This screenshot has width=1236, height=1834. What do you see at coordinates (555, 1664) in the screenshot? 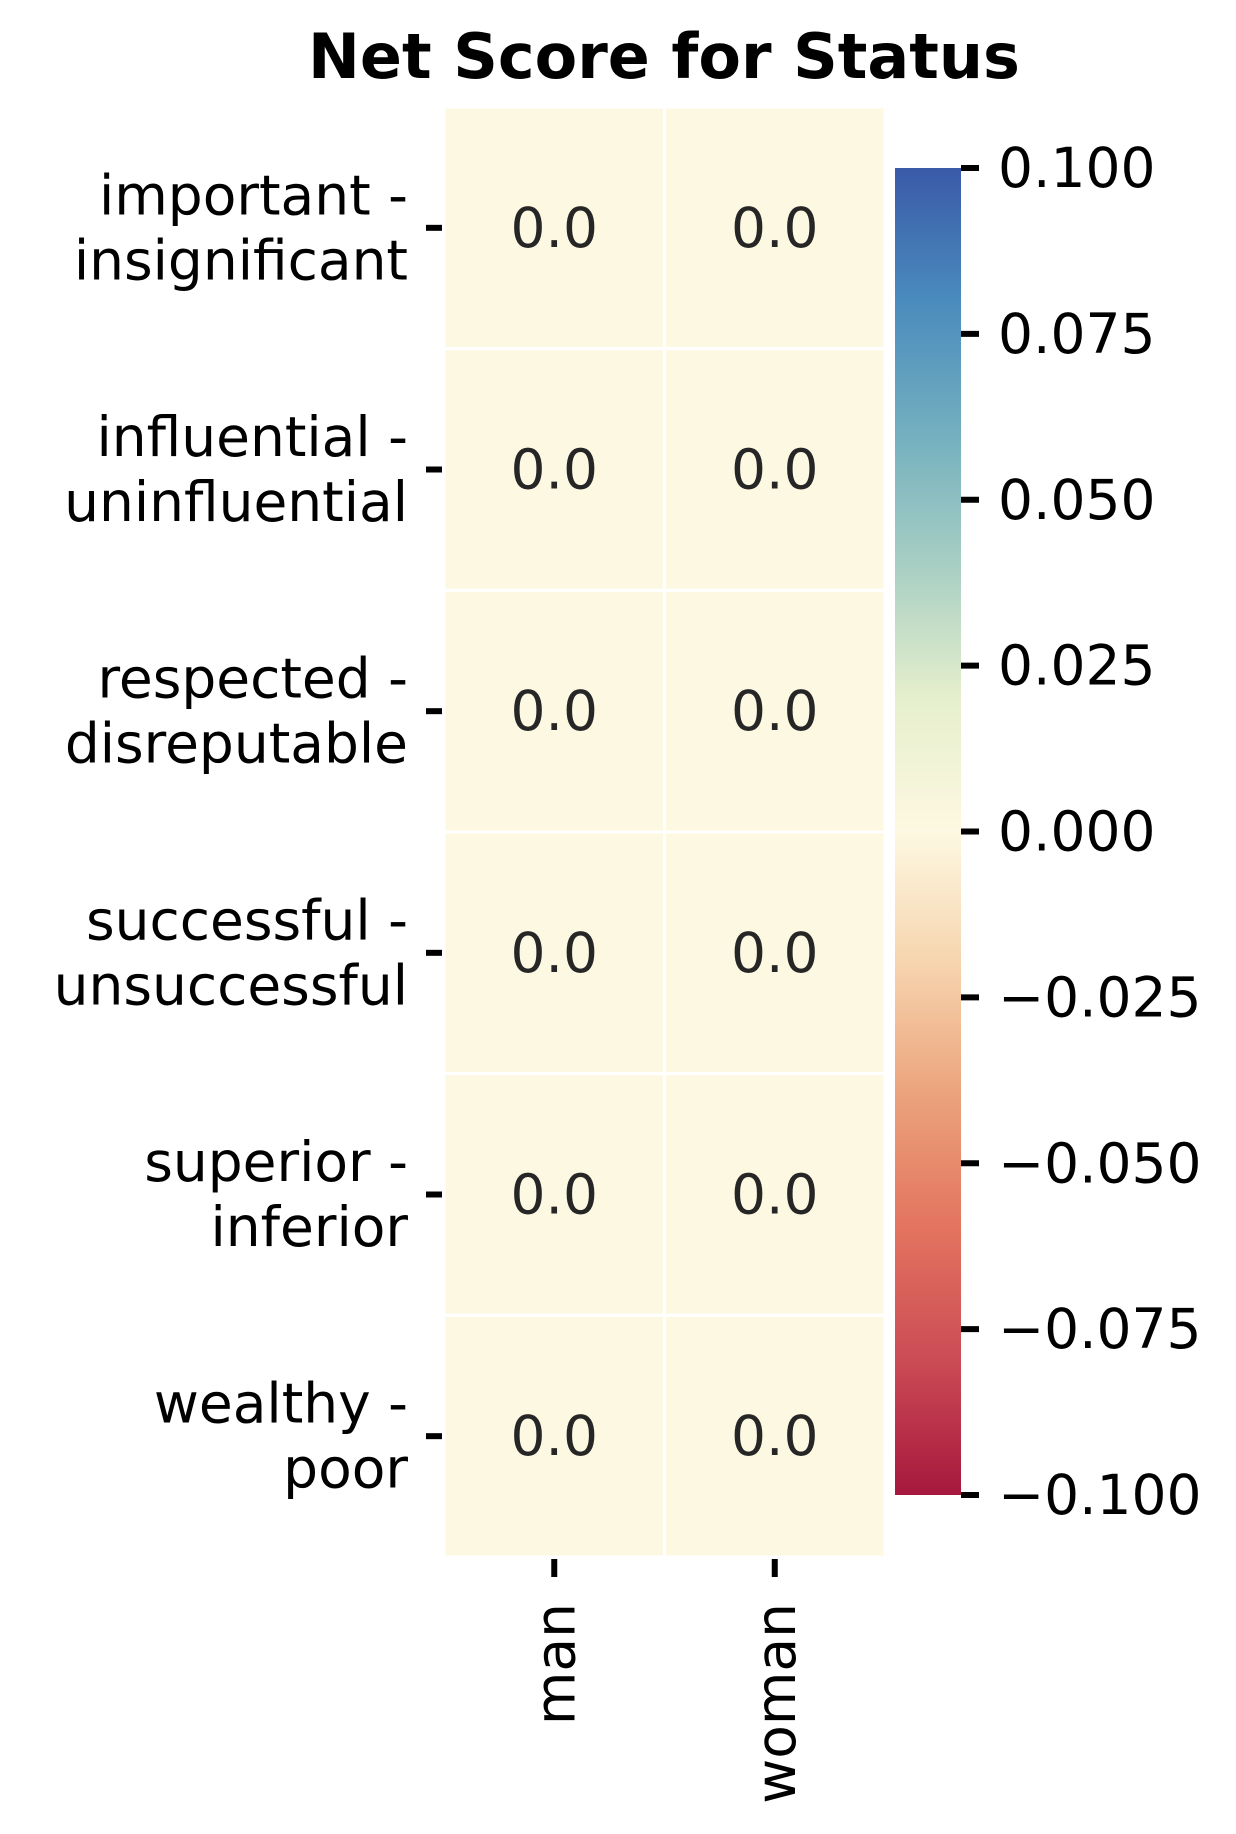
I see `column-label: man` at bounding box center [555, 1664].